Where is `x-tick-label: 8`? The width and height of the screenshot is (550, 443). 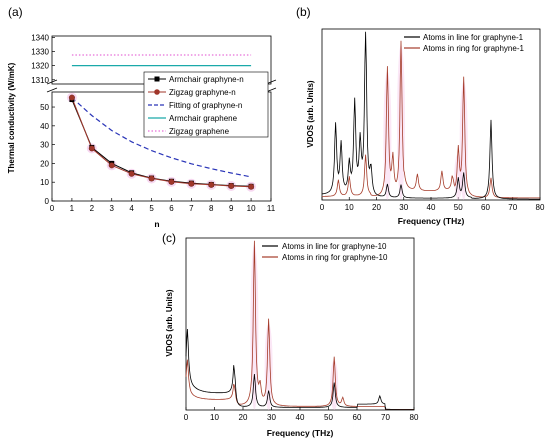
x-tick-label: 8 is located at coordinates (211, 208).